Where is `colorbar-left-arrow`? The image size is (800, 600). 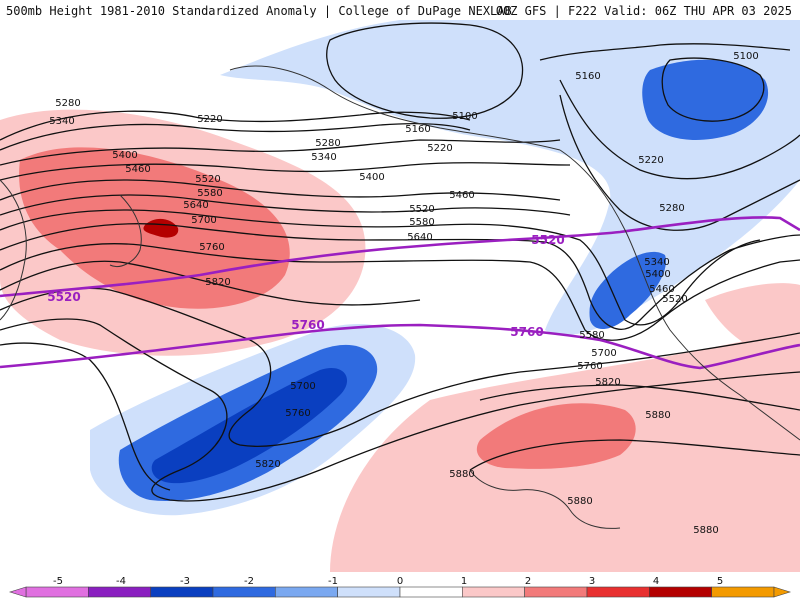
colorbar-left-arrow is located at coordinates (17, 592).